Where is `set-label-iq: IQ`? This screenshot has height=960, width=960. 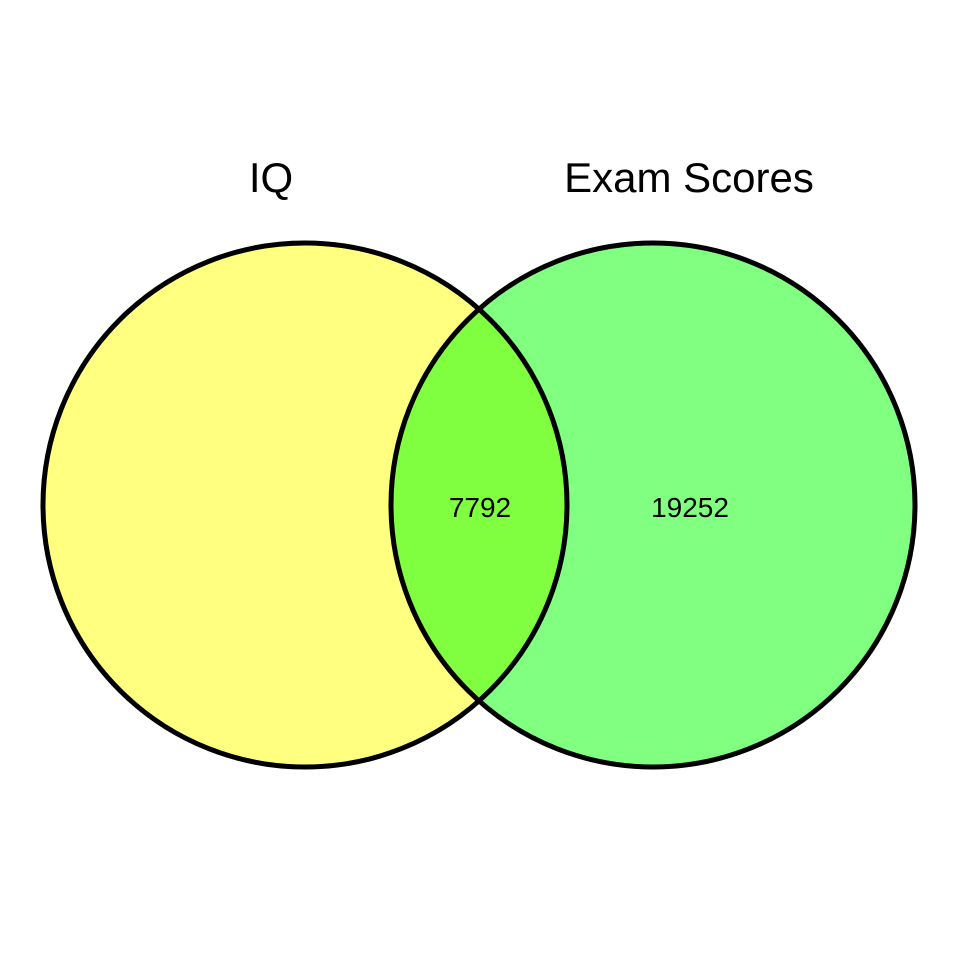 set-label-iq: IQ is located at coordinates (271, 177).